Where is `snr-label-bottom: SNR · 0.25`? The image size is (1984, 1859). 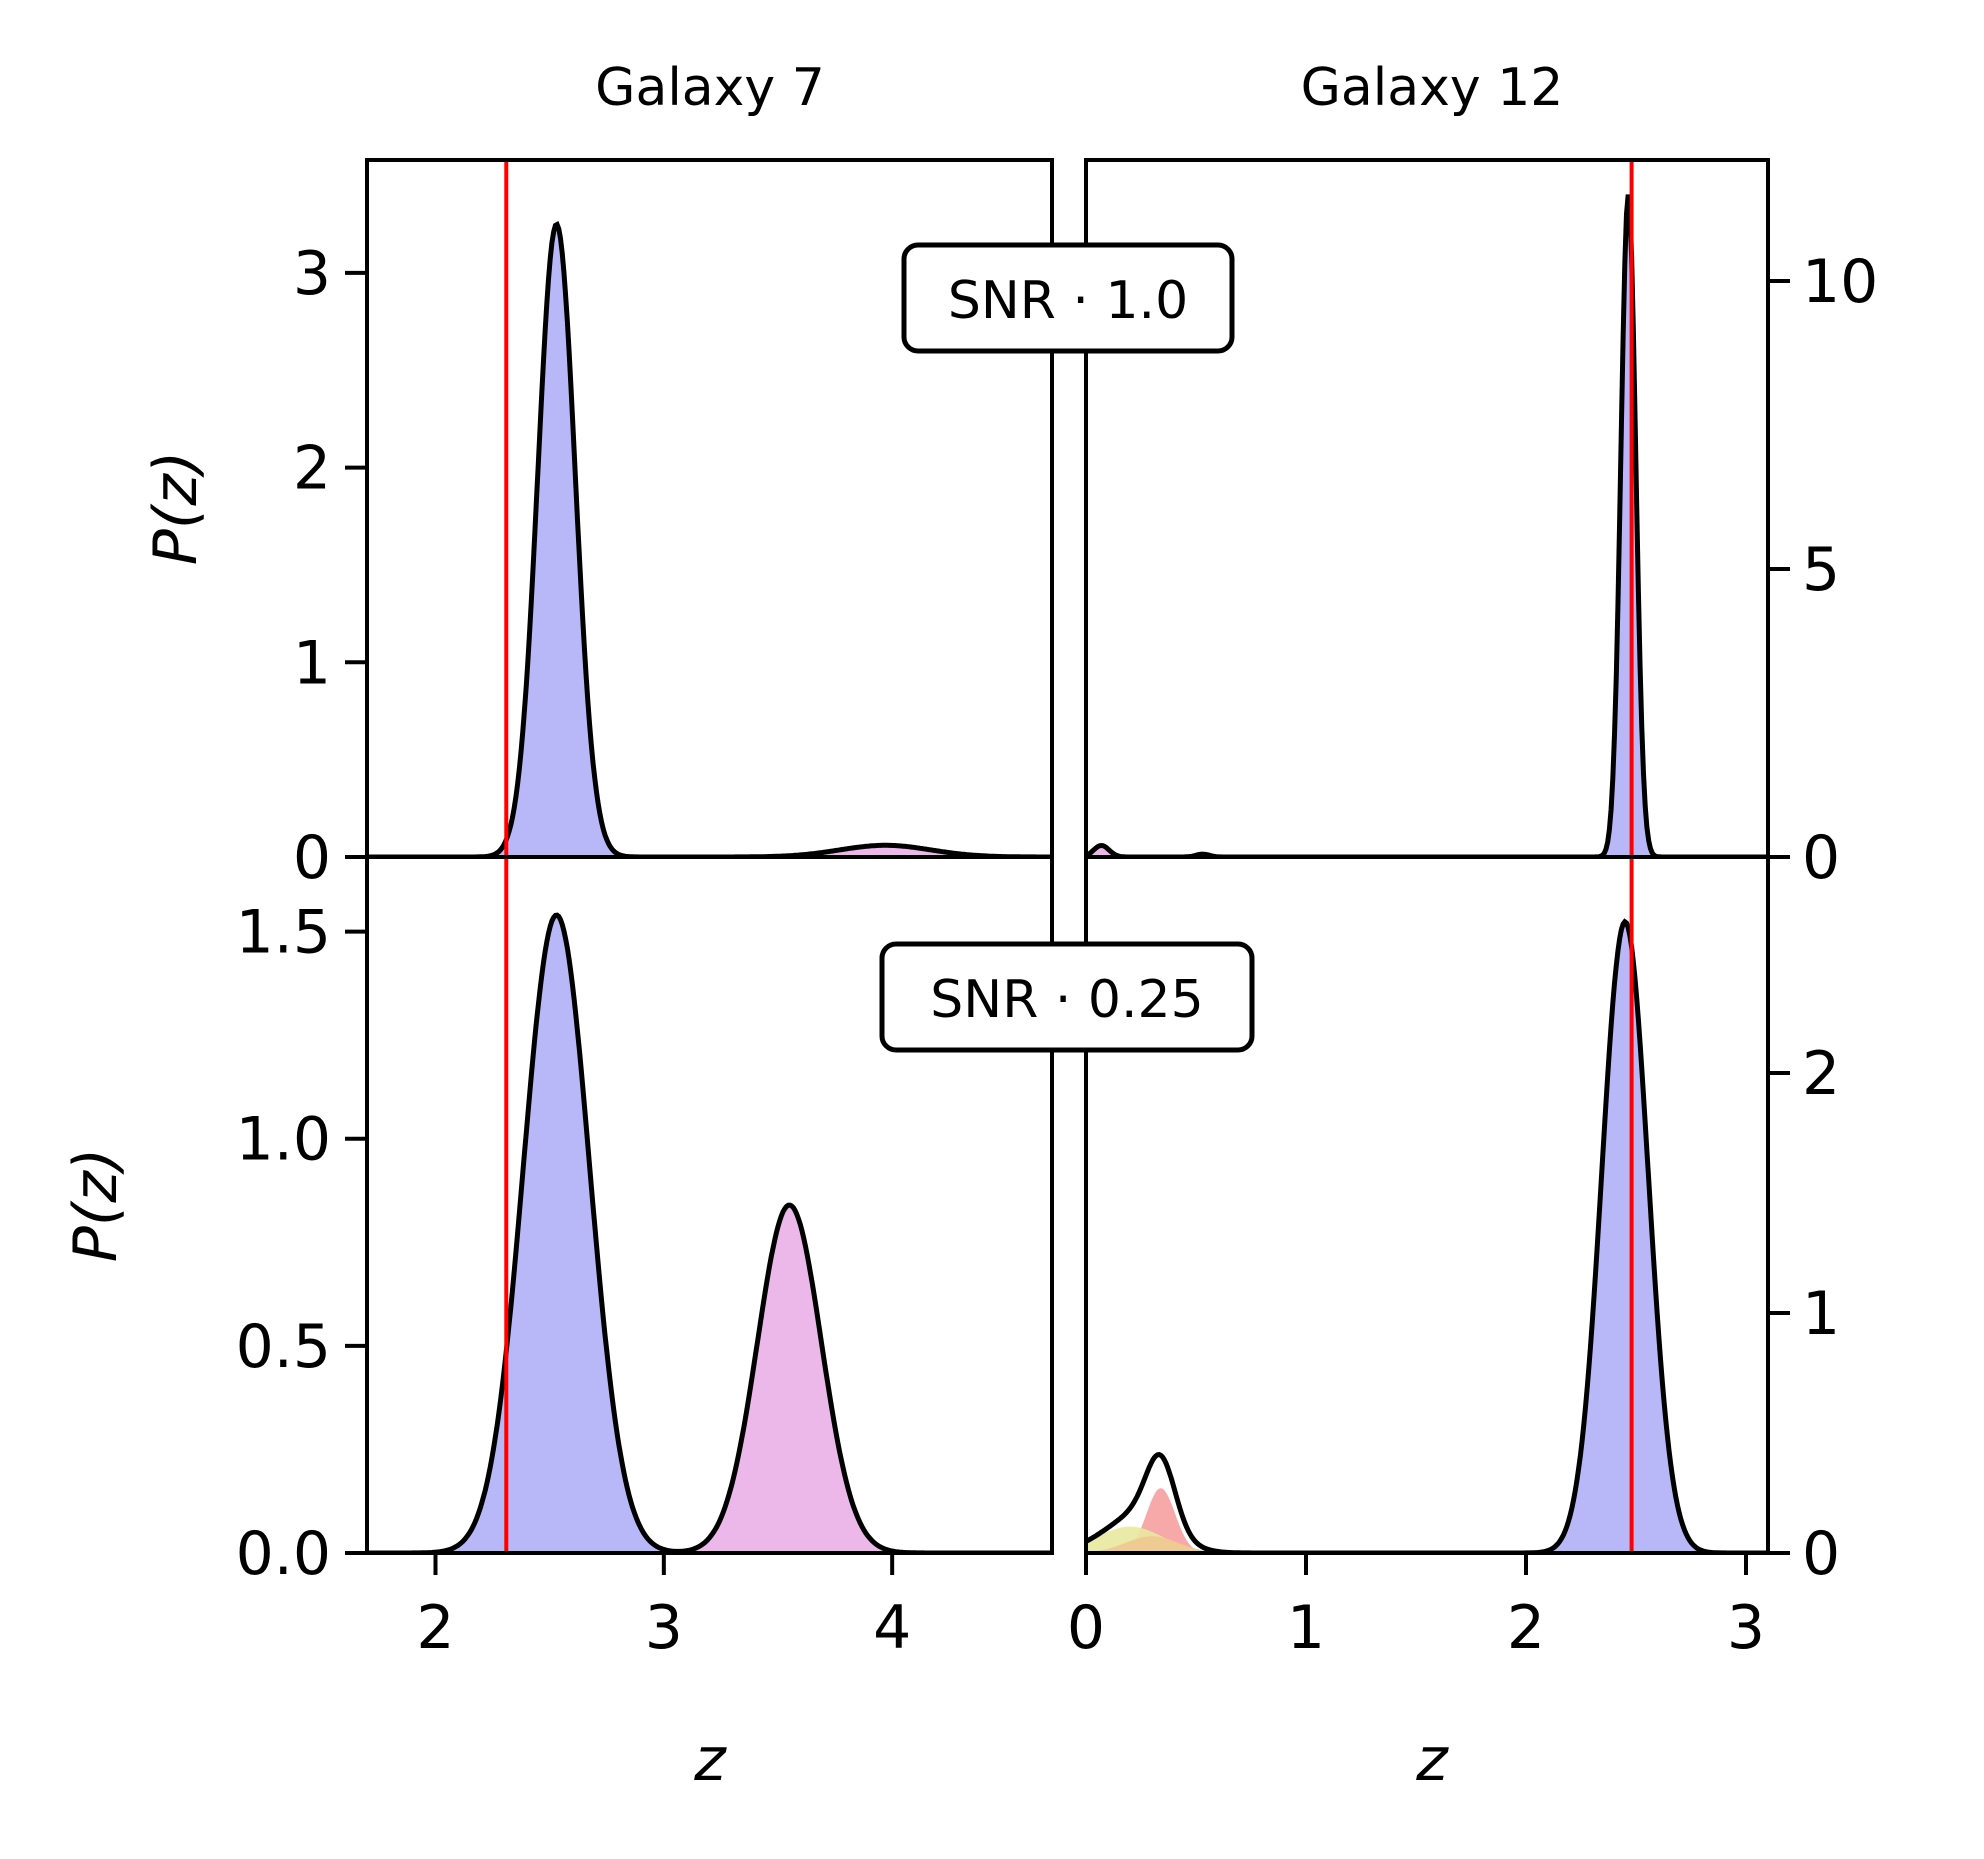
snr-label-bottom: SNR · 0.25 is located at coordinates (1066, 1000).